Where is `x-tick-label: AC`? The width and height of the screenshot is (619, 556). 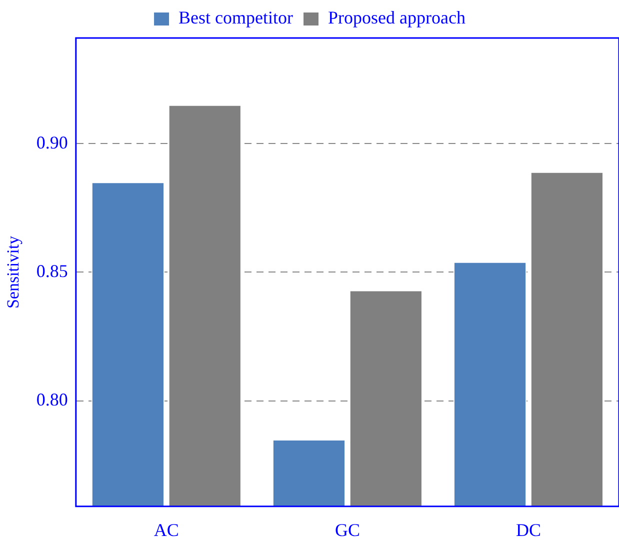
x-tick-label: AC is located at coordinates (166, 530).